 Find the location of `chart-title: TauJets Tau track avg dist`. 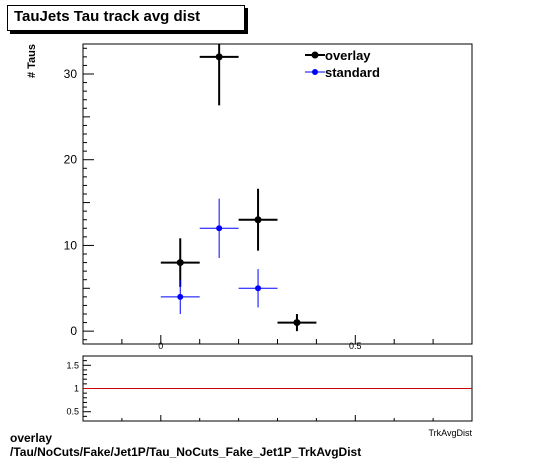

chart-title: TauJets Tau track avg dist is located at coordinates (107, 16).